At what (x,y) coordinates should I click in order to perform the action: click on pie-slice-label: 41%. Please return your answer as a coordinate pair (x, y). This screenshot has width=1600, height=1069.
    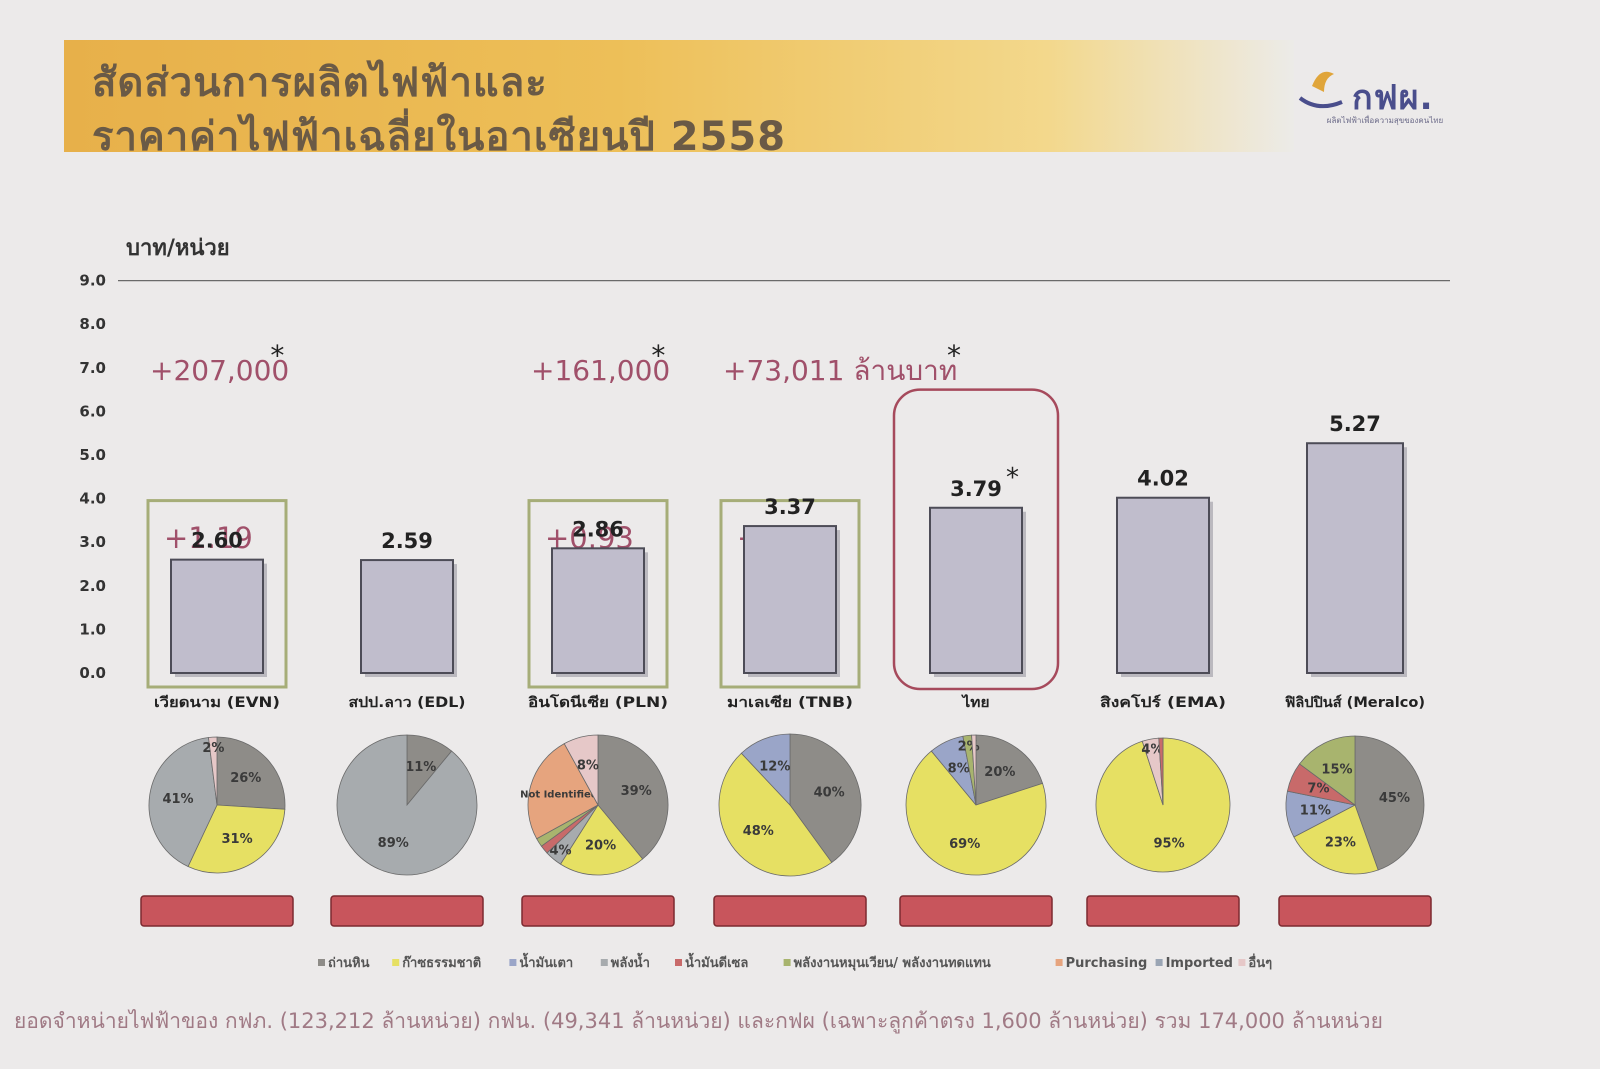
    Looking at the image, I should click on (177, 799).